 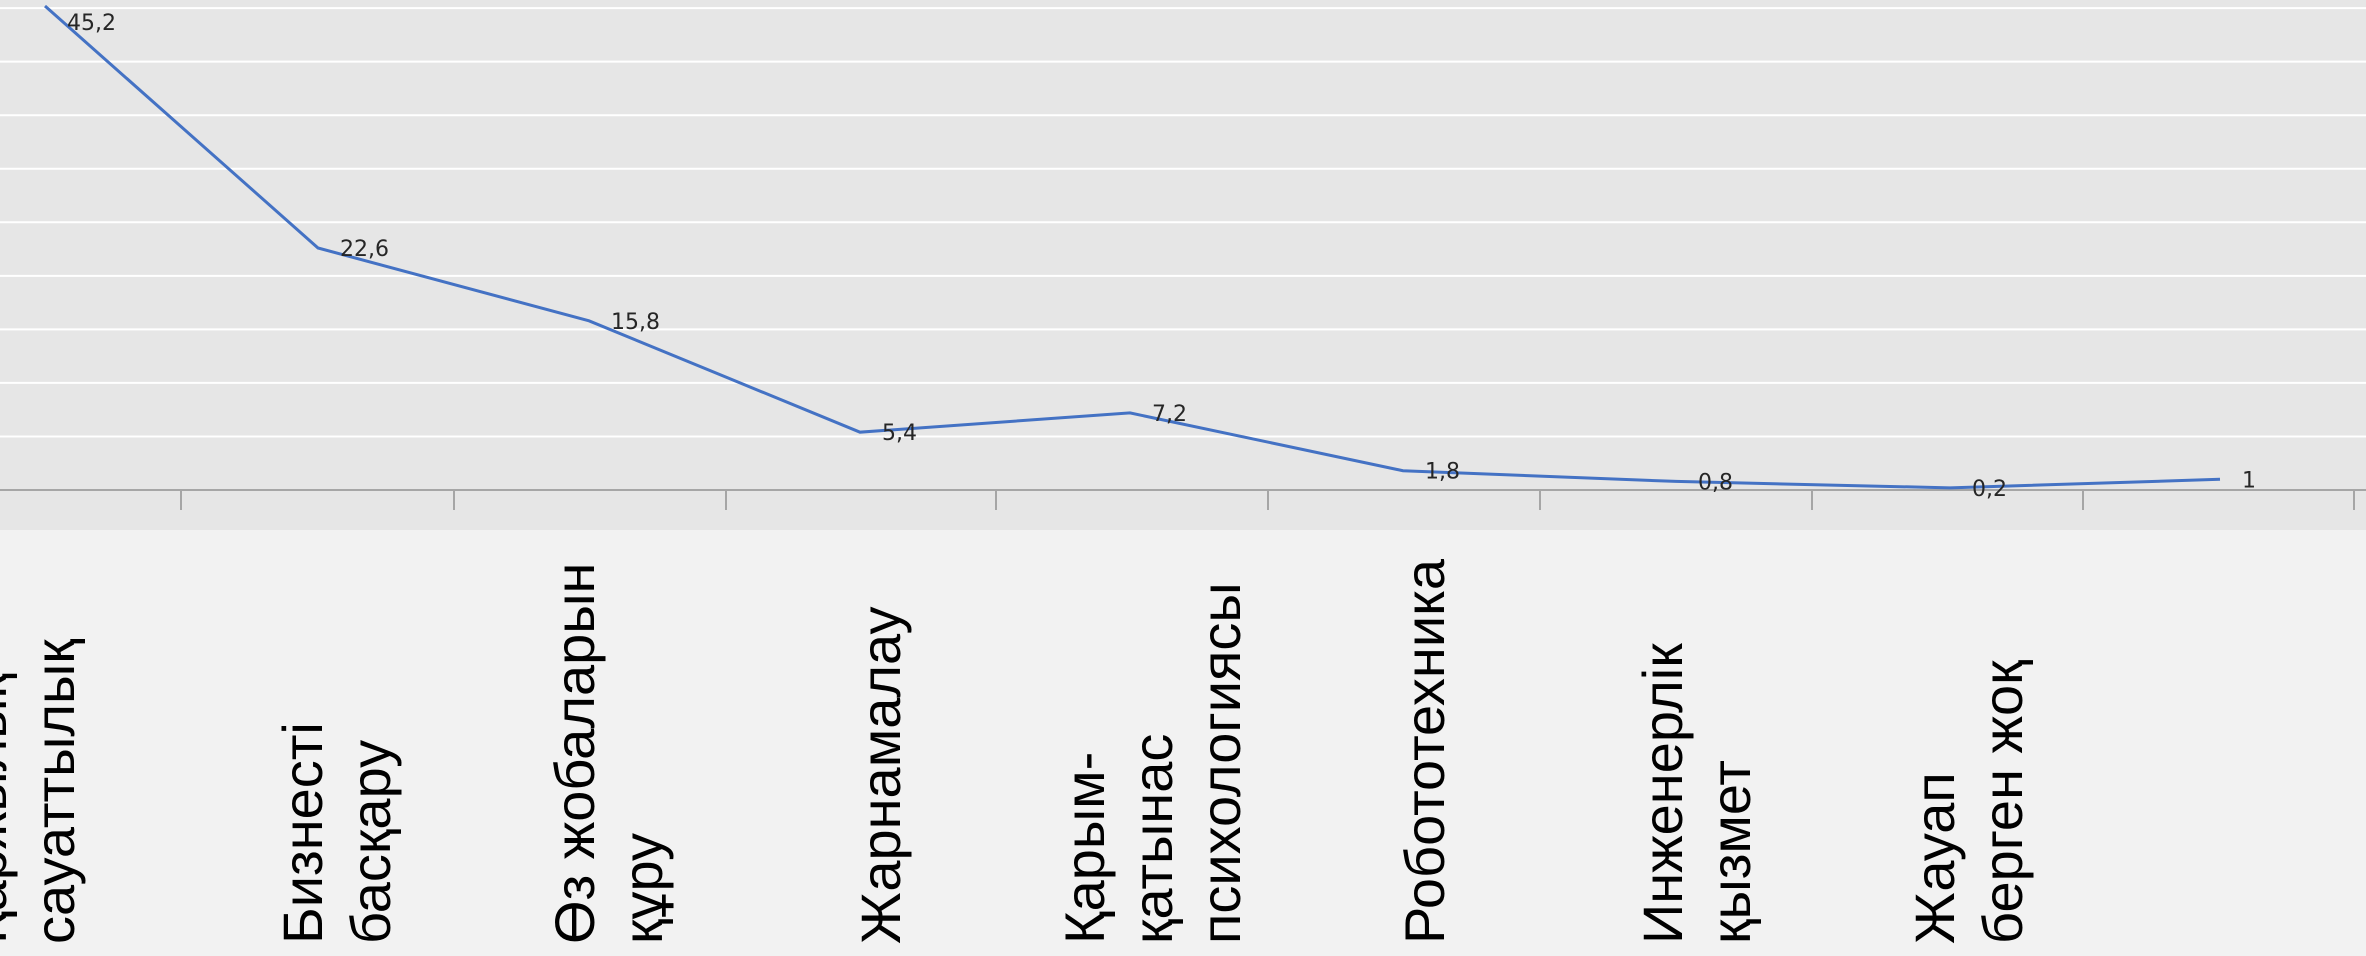 I want to click on category-label-line: Жарнамалау, so click(x=880, y=775).